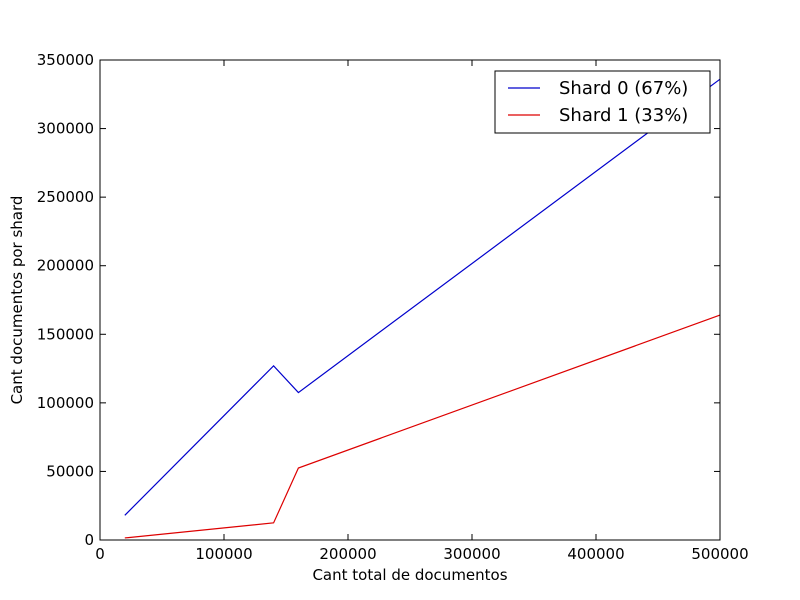  What do you see at coordinates (17, 300) in the screenshot?
I see `y-axis-title: Cant documentos por shard` at bounding box center [17, 300].